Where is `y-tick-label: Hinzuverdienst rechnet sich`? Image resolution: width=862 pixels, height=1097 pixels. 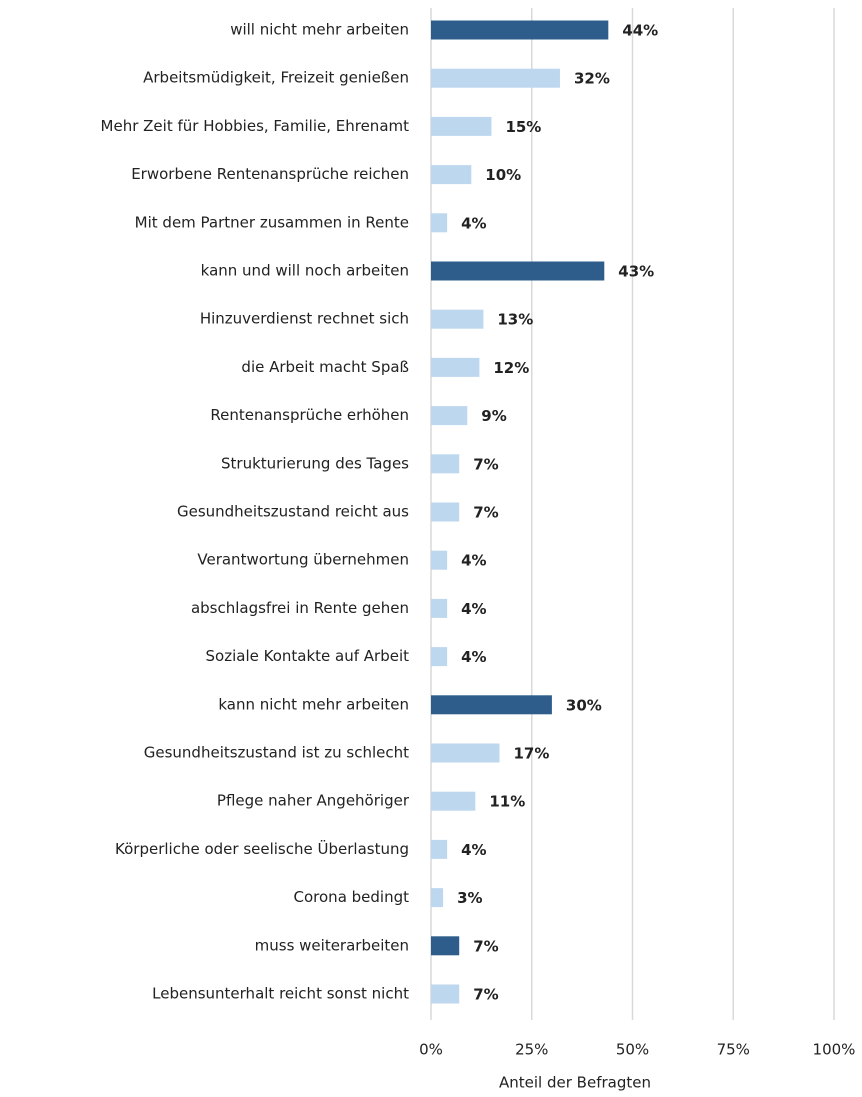
y-tick-label: Hinzuverdienst rechnet sich is located at coordinates (304, 319).